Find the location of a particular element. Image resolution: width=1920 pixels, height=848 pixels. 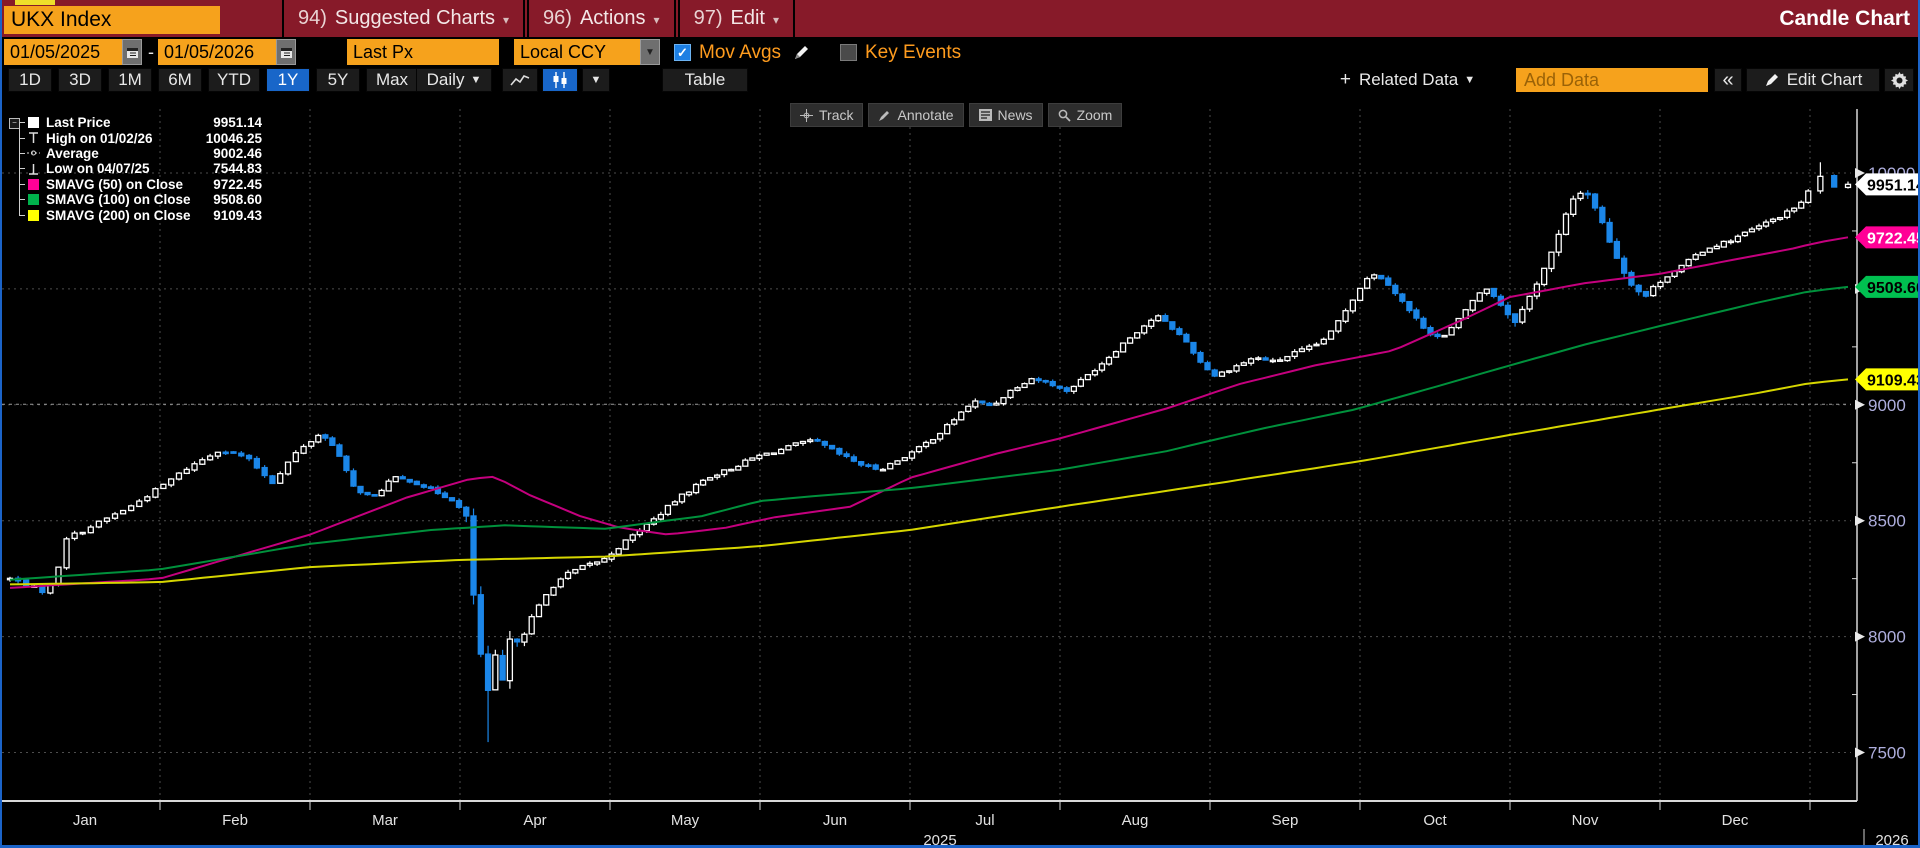

collapse-panel-button: « is located at coordinates (1728, 80).